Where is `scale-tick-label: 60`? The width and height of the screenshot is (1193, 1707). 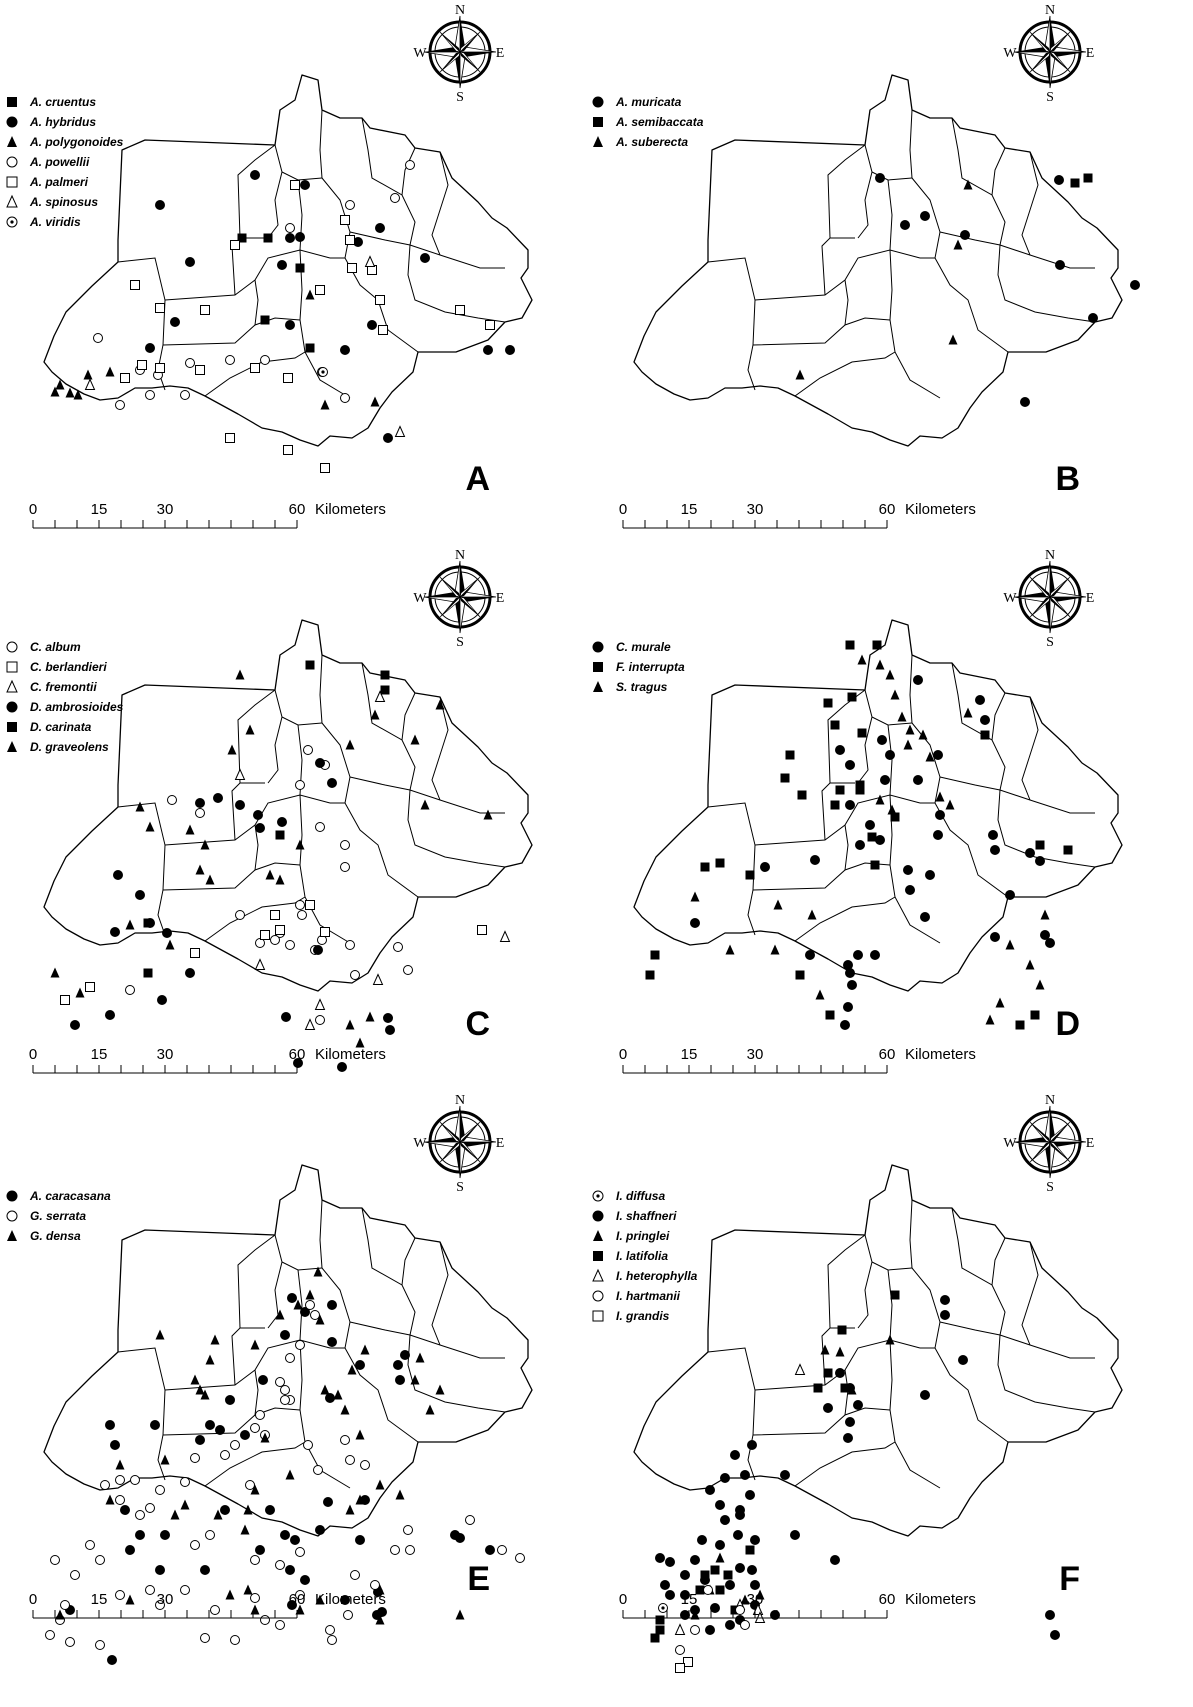 scale-tick-label: 60 is located at coordinates (297, 509).